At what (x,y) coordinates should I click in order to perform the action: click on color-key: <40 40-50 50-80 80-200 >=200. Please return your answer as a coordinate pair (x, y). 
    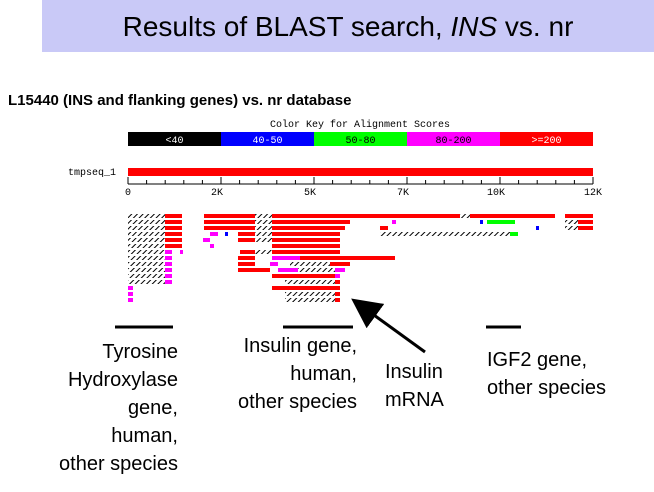
    Looking at the image, I should click on (360, 139).